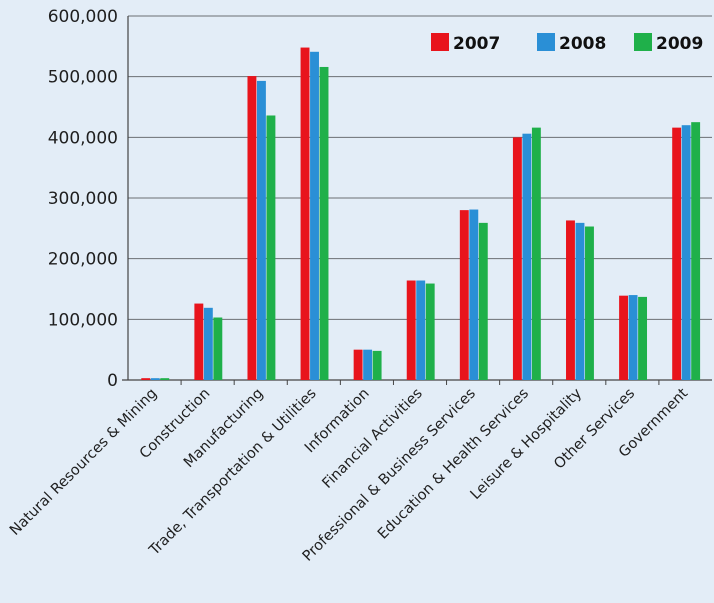 Image resolution: width=714 pixels, height=603 pixels. What do you see at coordinates (83, 17) in the screenshot?
I see `y-tick-label: 600,000` at bounding box center [83, 17].